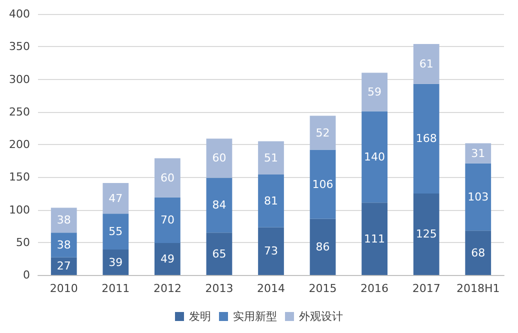  Describe the element at coordinates (19, 177) in the screenshot. I see `y-tick-label: 150` at that location.